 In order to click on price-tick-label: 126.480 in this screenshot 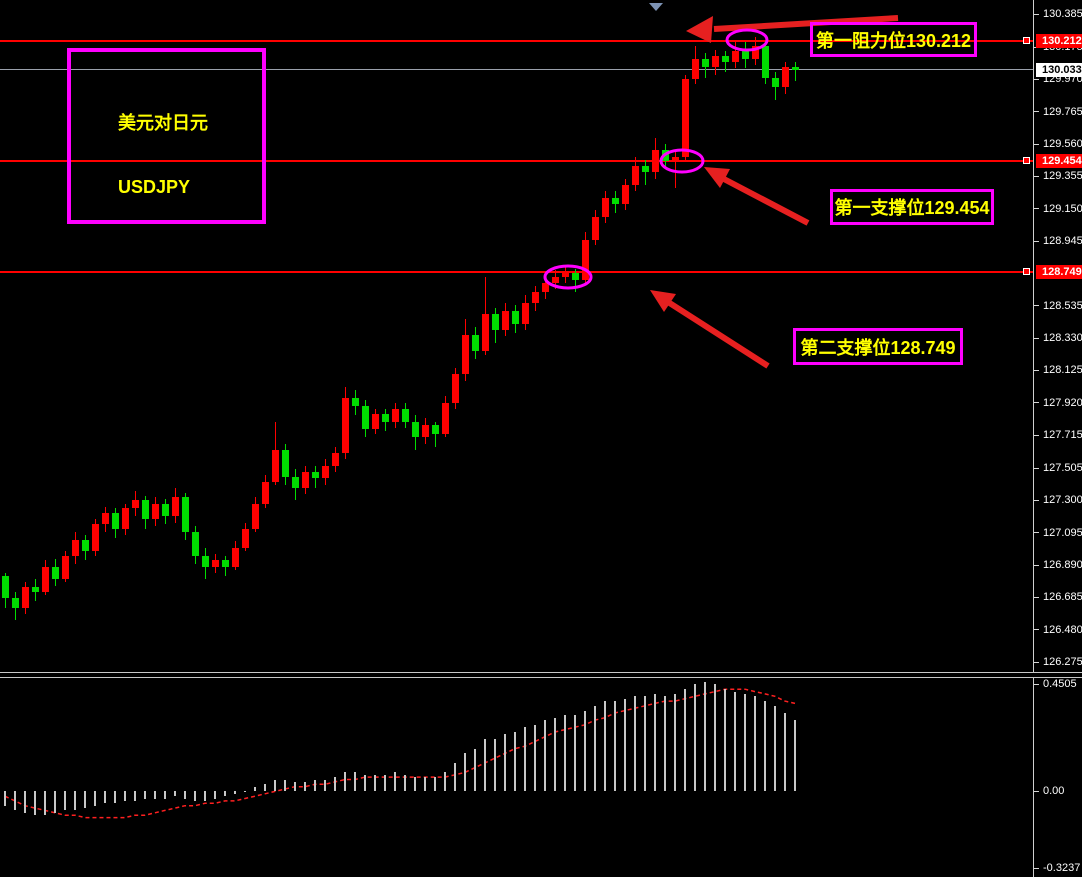, I will do `click(1062, 629)`.